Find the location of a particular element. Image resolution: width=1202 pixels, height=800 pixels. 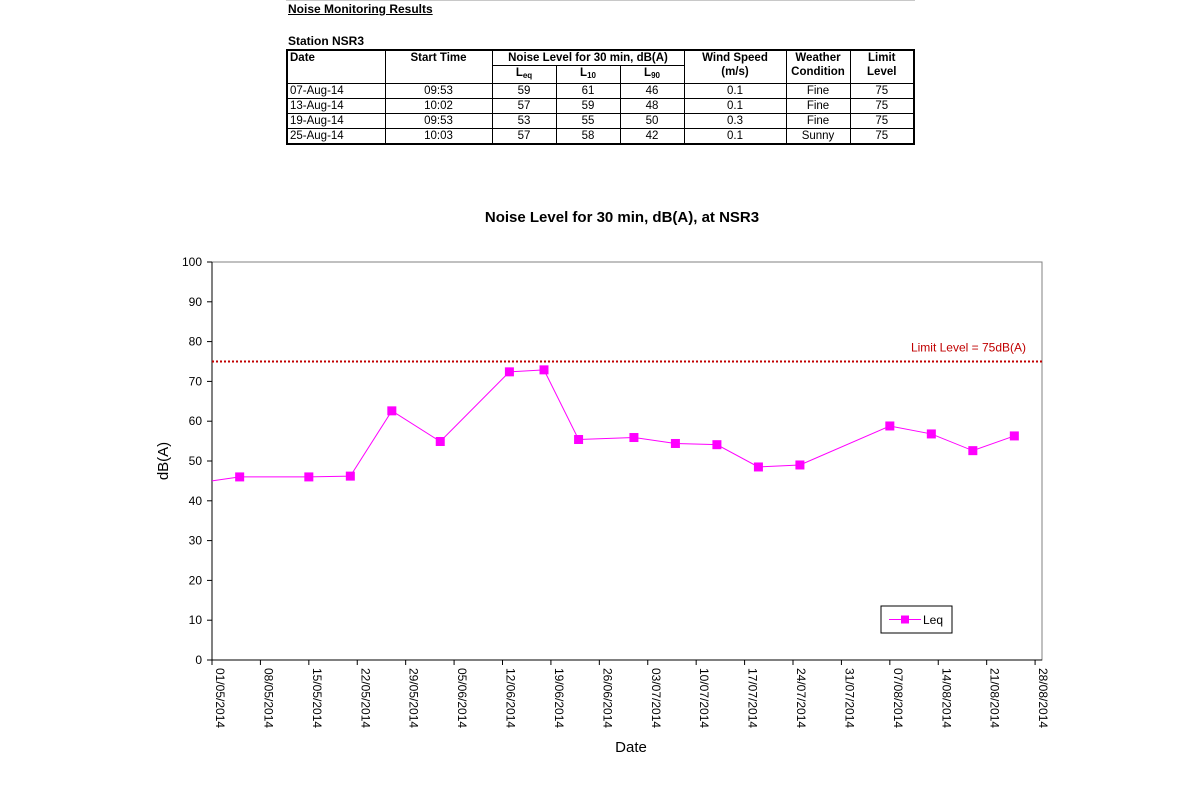

cell-wind: 0.1 is located at coordinates (735, 136).